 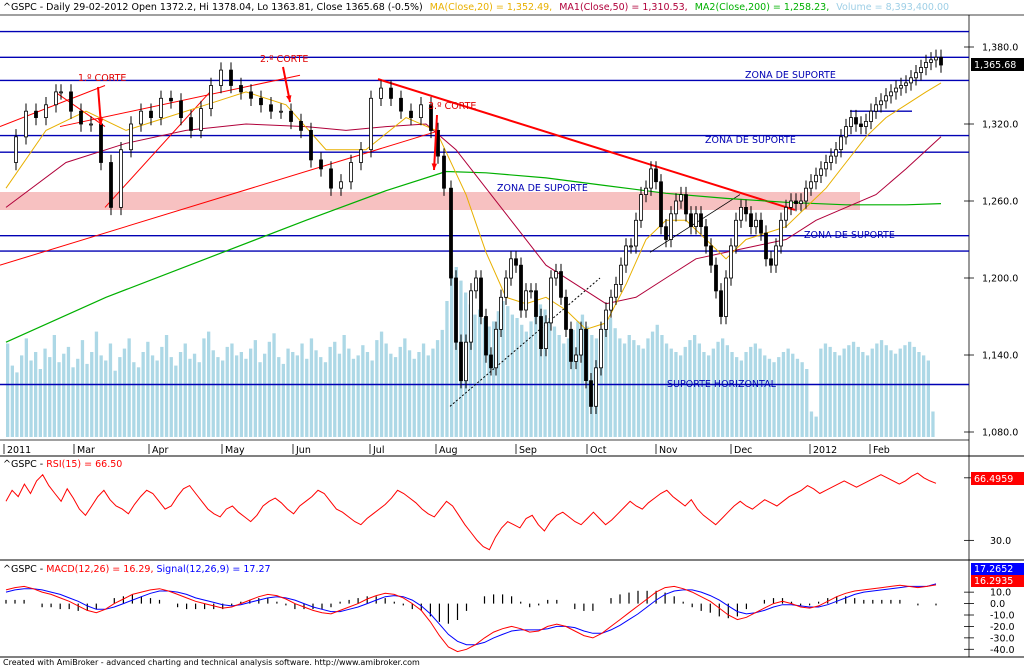 I want to click on price-tick-label: 1,260.0, so click(x=1000, y=202).